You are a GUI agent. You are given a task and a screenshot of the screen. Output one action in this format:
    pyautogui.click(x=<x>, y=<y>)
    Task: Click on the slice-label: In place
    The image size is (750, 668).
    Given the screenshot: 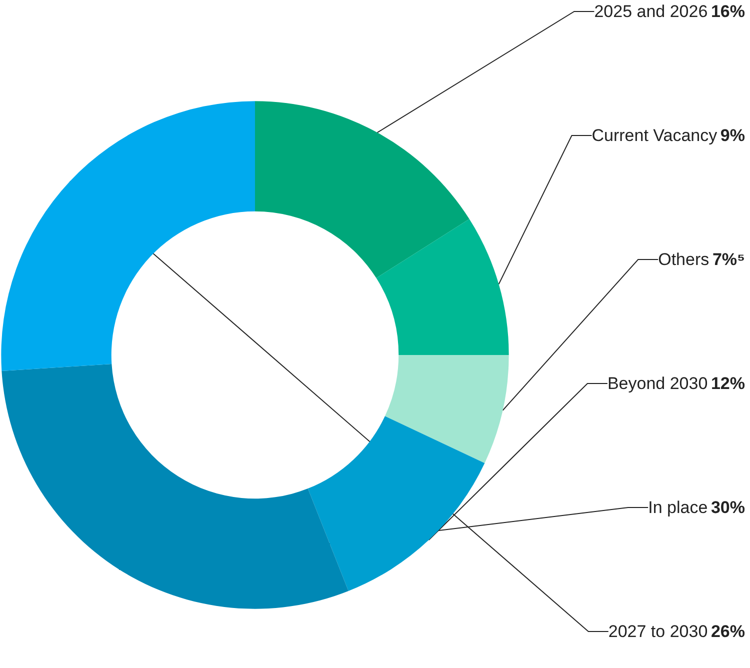 What is the action you would take?
    pyautogui.click(x=678, y=507)
    